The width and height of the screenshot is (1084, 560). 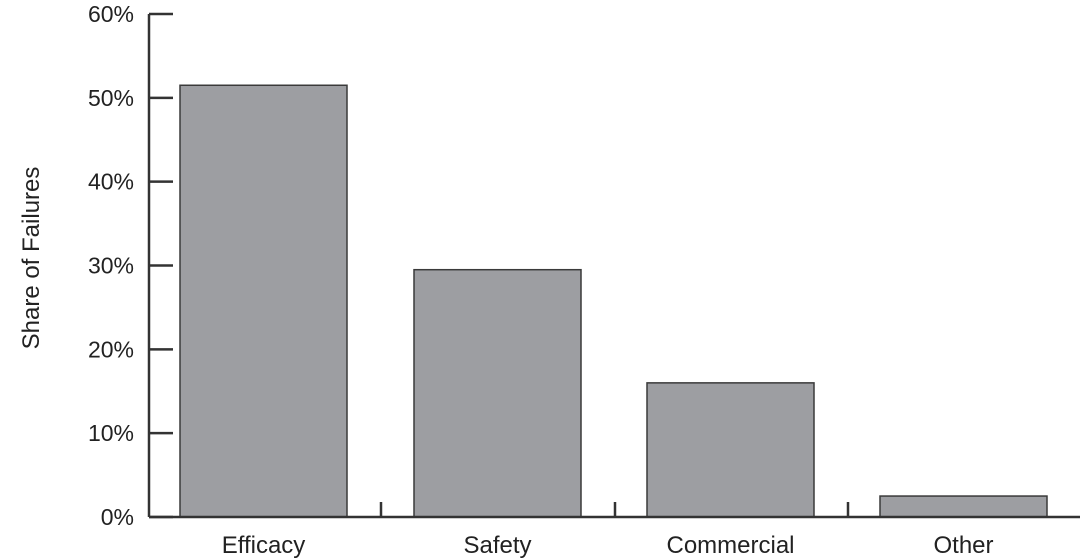 What do you see at coordinates (111, 98) in the screenshot?
I see `y-tick-label: 50%` at bounding box center [111, 98].